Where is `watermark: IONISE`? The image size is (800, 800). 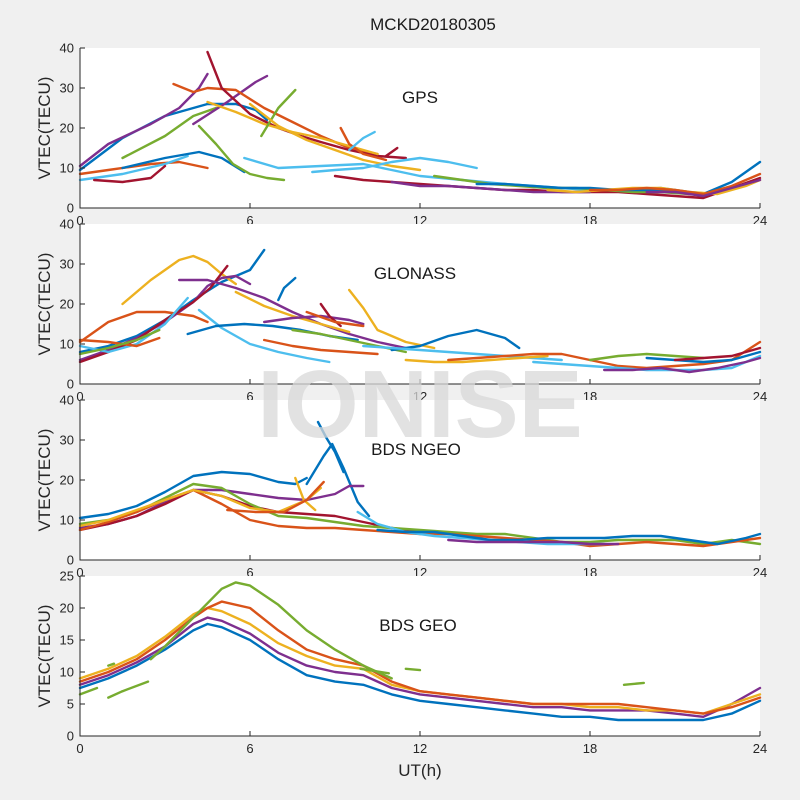
watermark: IONISE is located at coordinates (419, 404).